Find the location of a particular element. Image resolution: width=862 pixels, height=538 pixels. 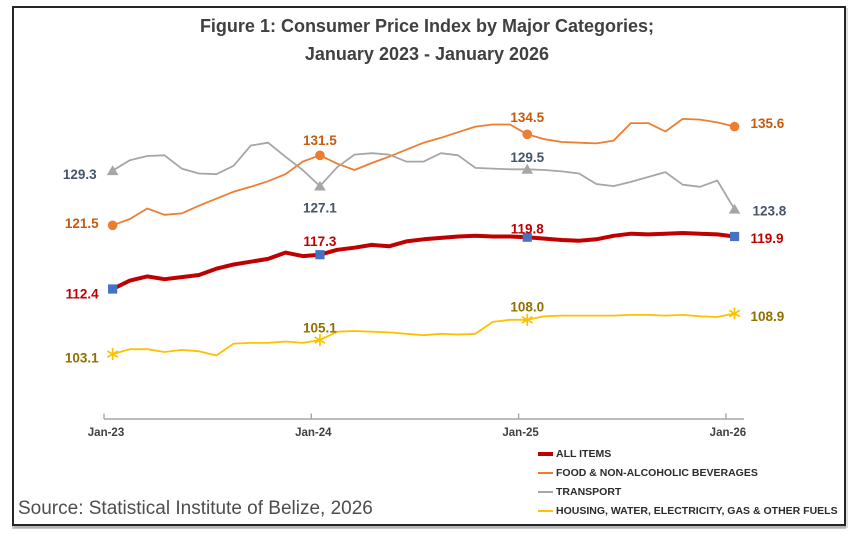

data-label-all-items-Jan-23: 112.4 is located at coordinates (83, 294).